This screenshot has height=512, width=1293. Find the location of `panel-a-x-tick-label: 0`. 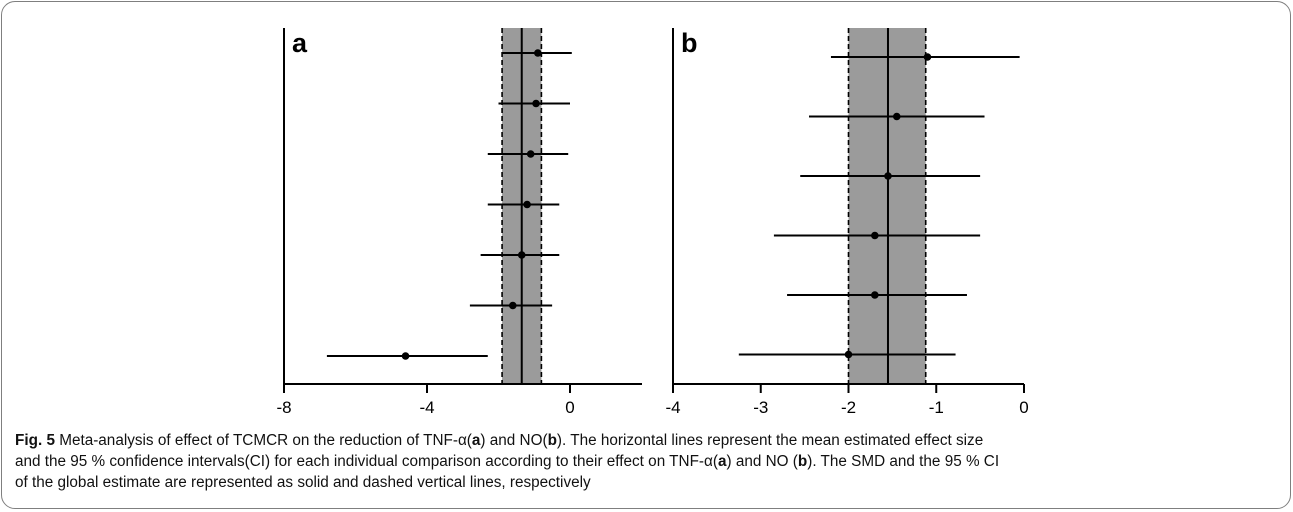

panel-a-x-tick-label: 0 is located at coordinates (569, 407).